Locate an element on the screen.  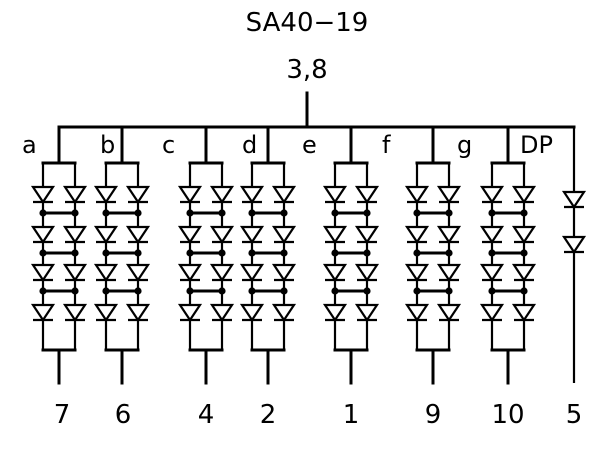
common-pin-label: 3,8 is located at coordinates (306, 70).